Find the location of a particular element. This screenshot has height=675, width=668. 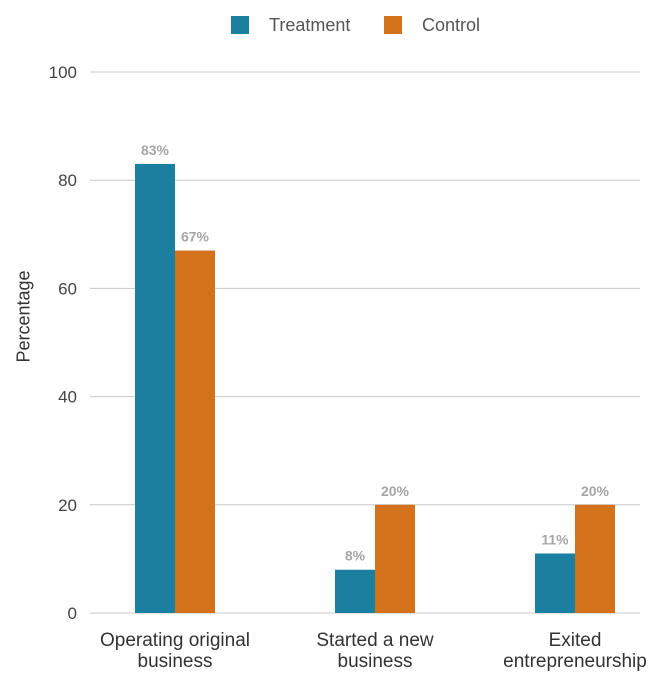

data-label-treatment-1: 83% is located at coordinates (155, 150).